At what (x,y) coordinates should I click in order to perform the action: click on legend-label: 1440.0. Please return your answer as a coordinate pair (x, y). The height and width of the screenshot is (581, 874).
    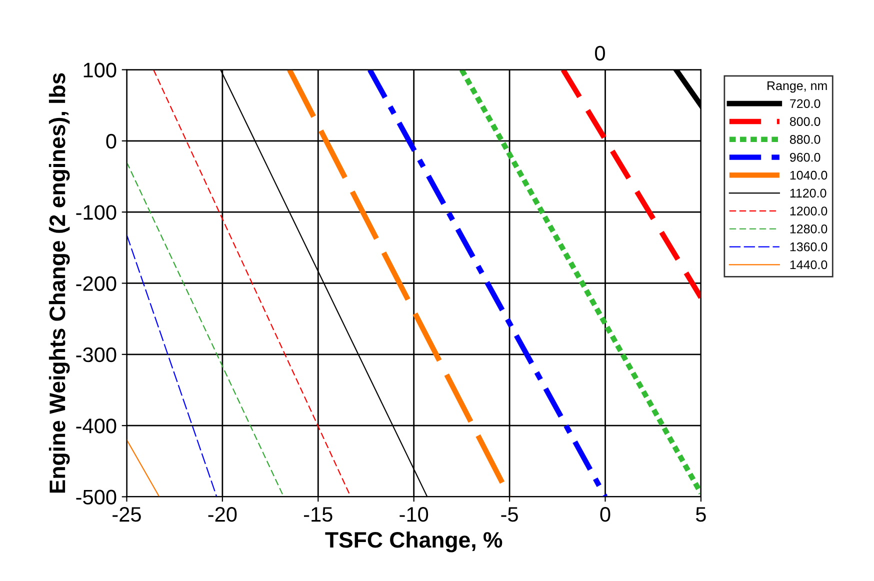
    Looking at the image, I should click on (809, 265).